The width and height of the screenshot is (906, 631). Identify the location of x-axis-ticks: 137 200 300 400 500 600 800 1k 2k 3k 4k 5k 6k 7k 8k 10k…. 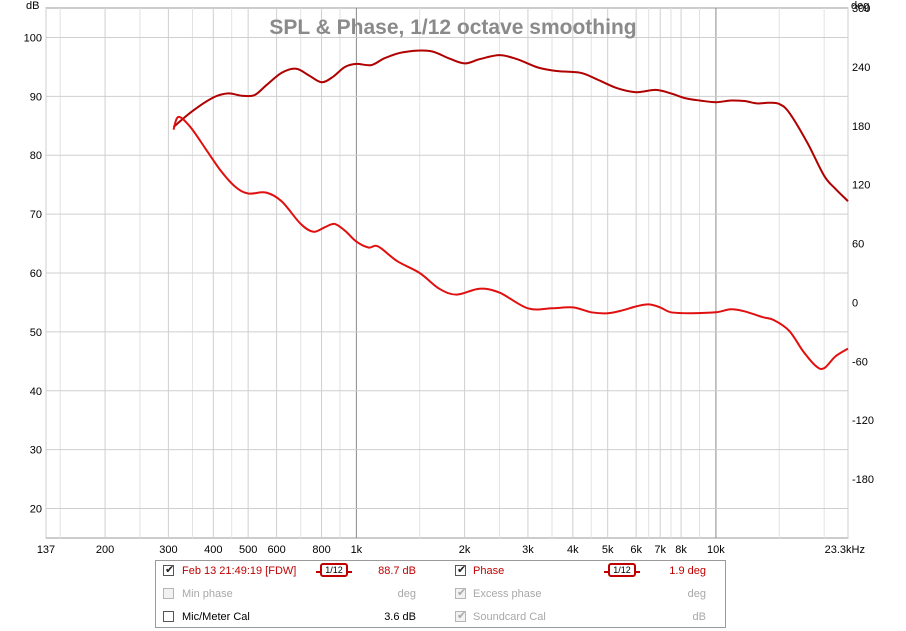
(451, 550).